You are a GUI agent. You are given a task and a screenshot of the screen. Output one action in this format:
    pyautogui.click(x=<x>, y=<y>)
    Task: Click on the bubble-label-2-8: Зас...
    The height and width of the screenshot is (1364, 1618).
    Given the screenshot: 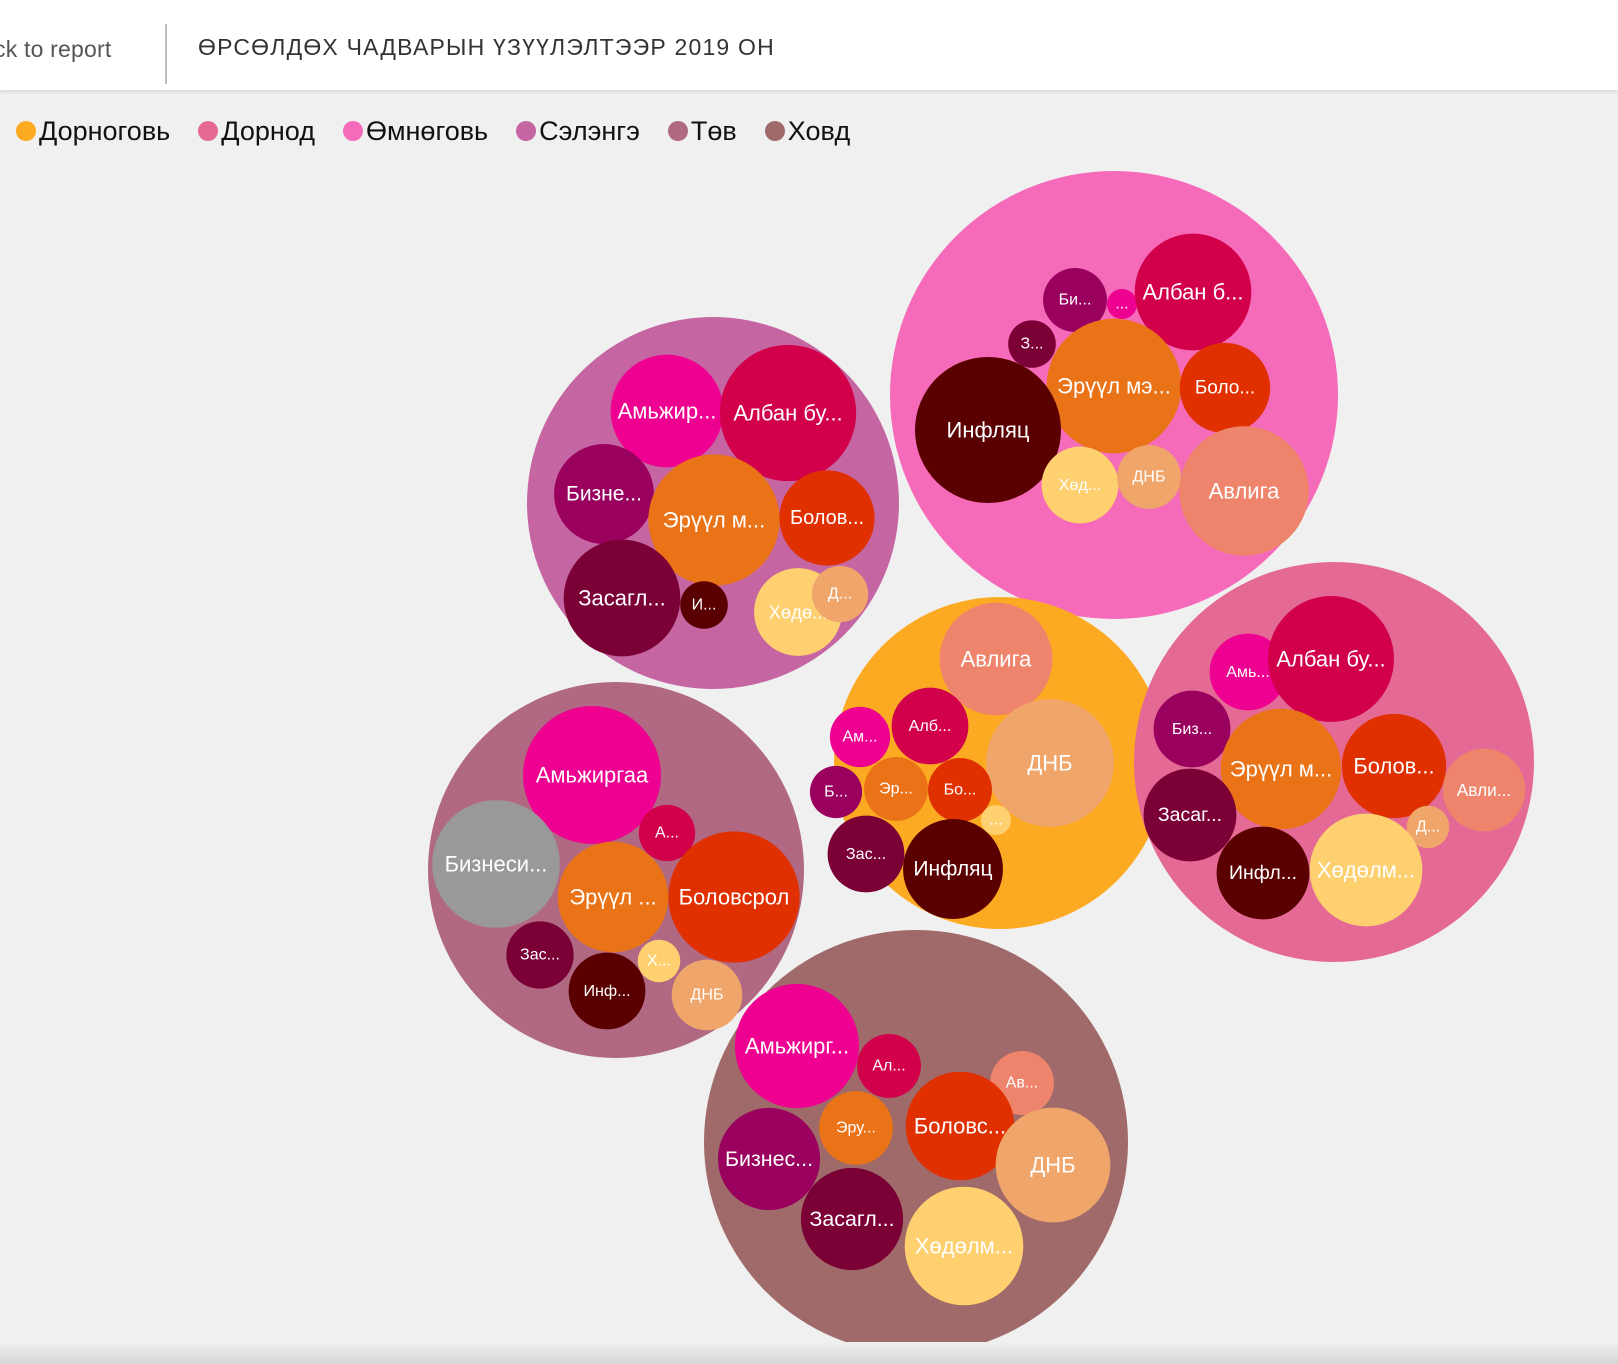 What is the action you would take?
    pyautogui.click(x=866, y=854)
    